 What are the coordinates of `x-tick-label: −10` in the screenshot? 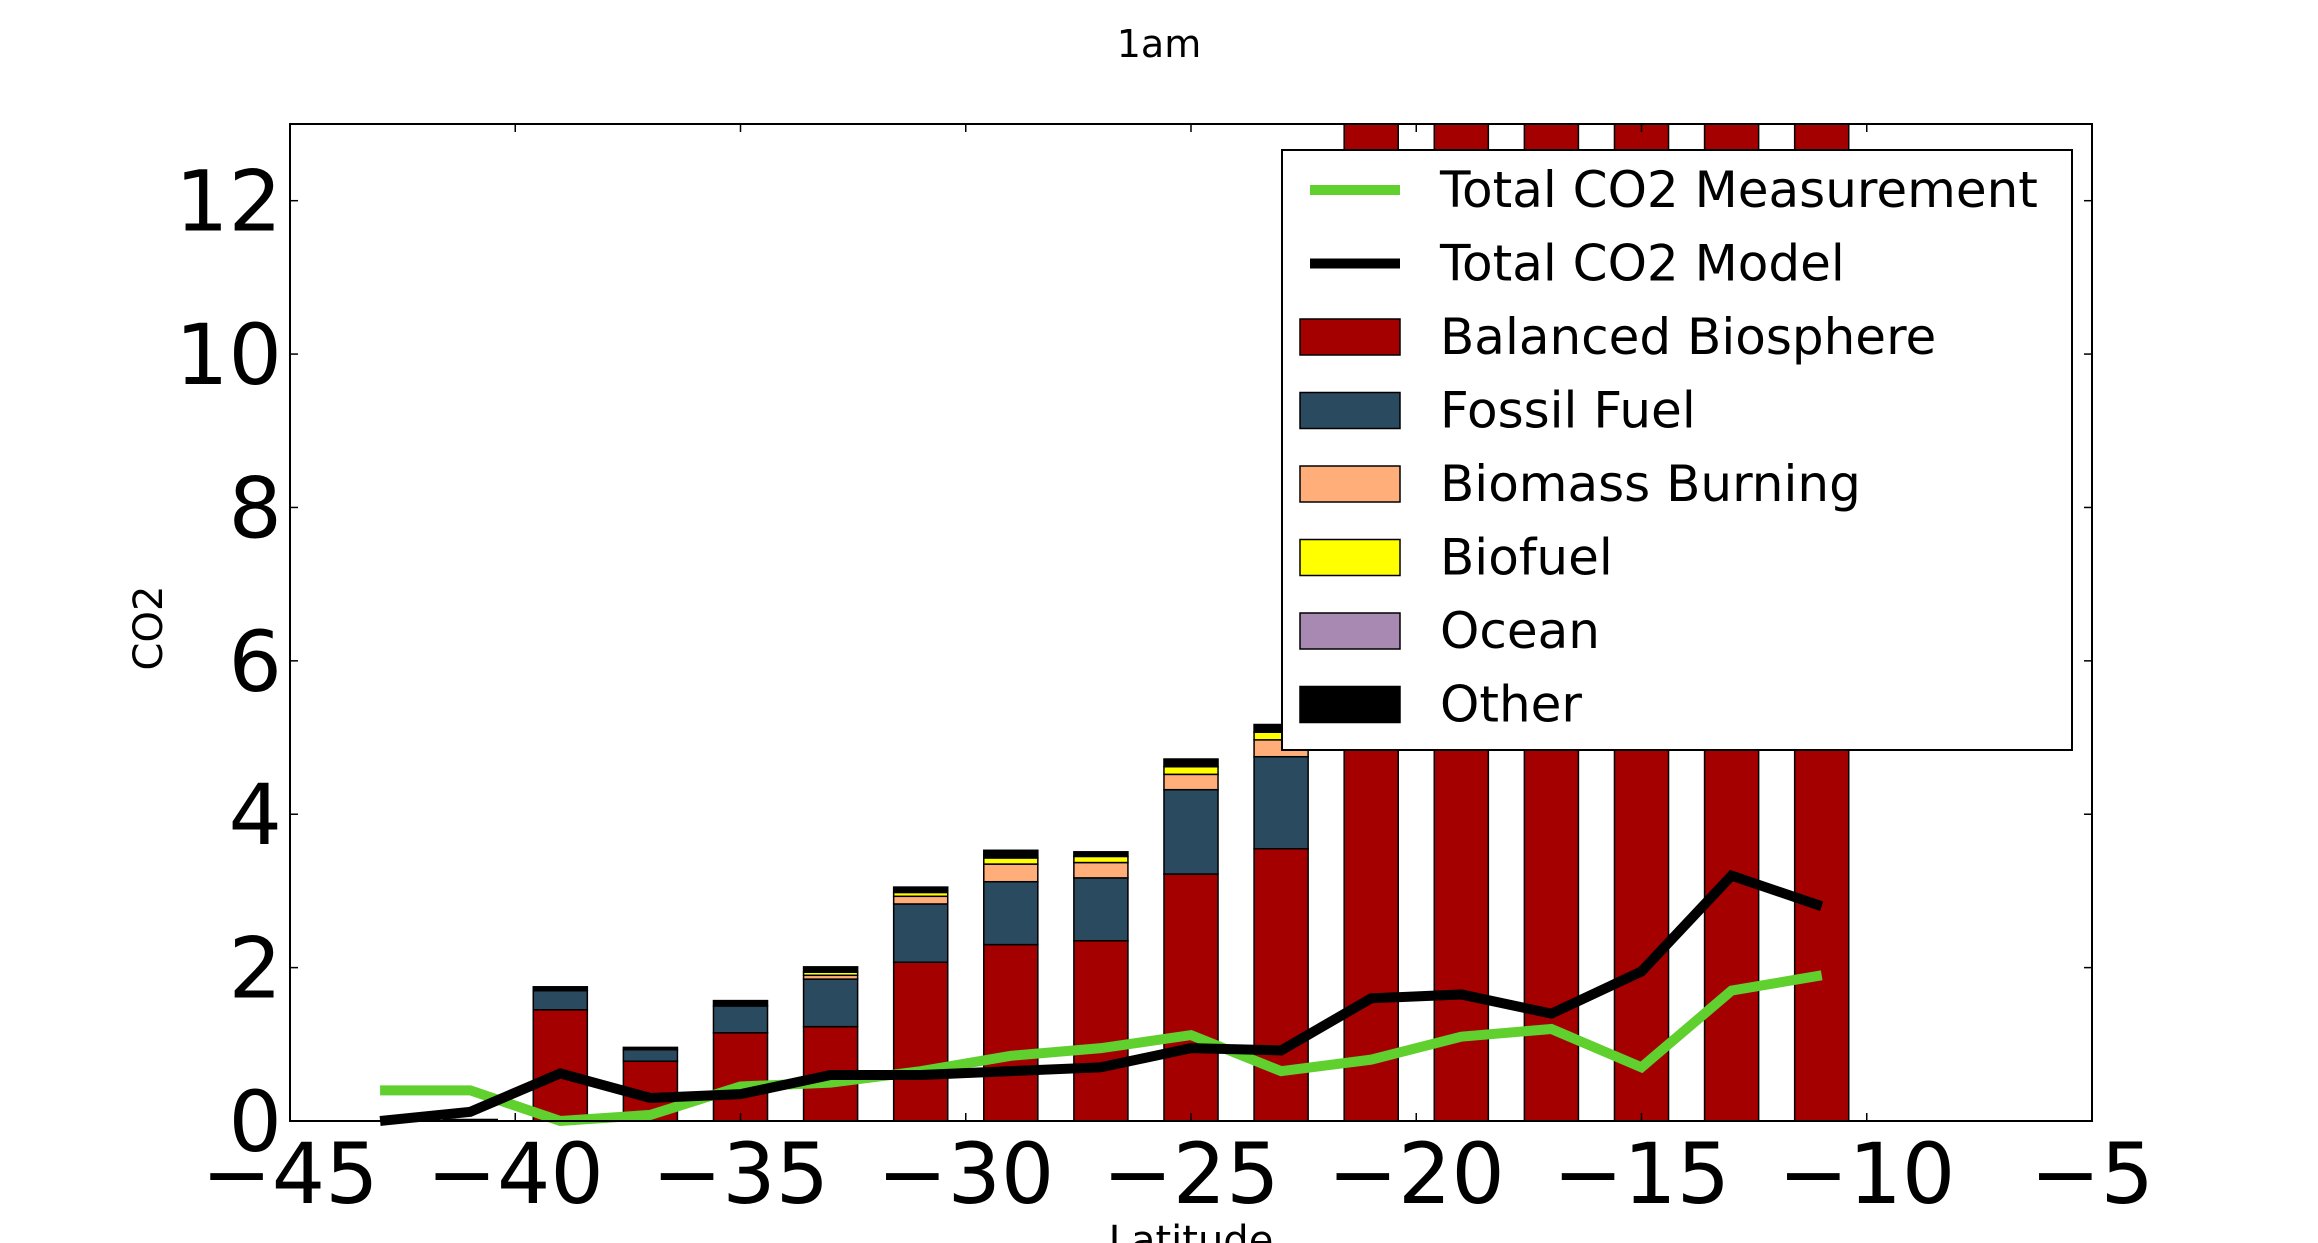 It's located at (1866, 1174).